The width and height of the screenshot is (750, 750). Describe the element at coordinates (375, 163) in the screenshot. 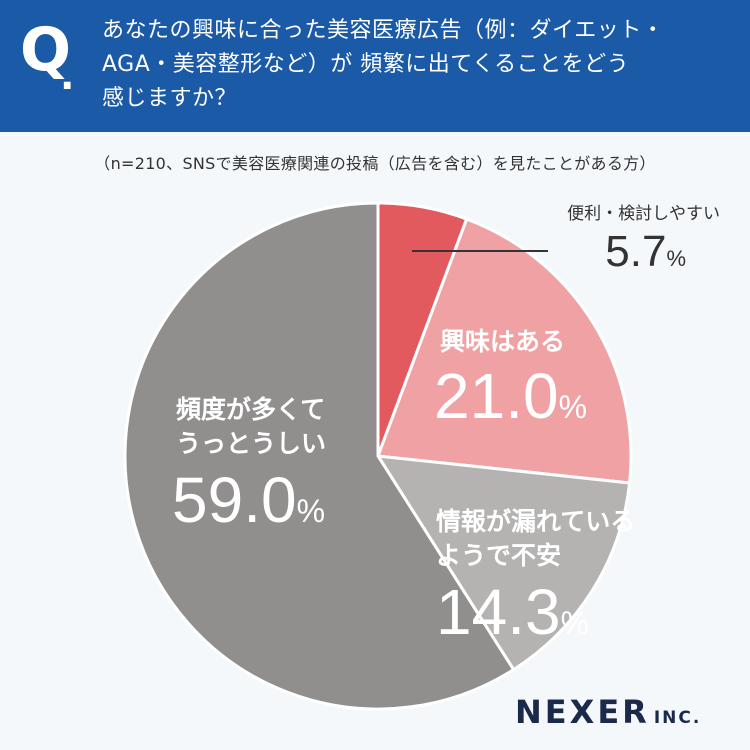

I see `sample-note: （n=210、SNSで美容医療関連の投稿（広告を含む）を見たことがある方）` at that location.